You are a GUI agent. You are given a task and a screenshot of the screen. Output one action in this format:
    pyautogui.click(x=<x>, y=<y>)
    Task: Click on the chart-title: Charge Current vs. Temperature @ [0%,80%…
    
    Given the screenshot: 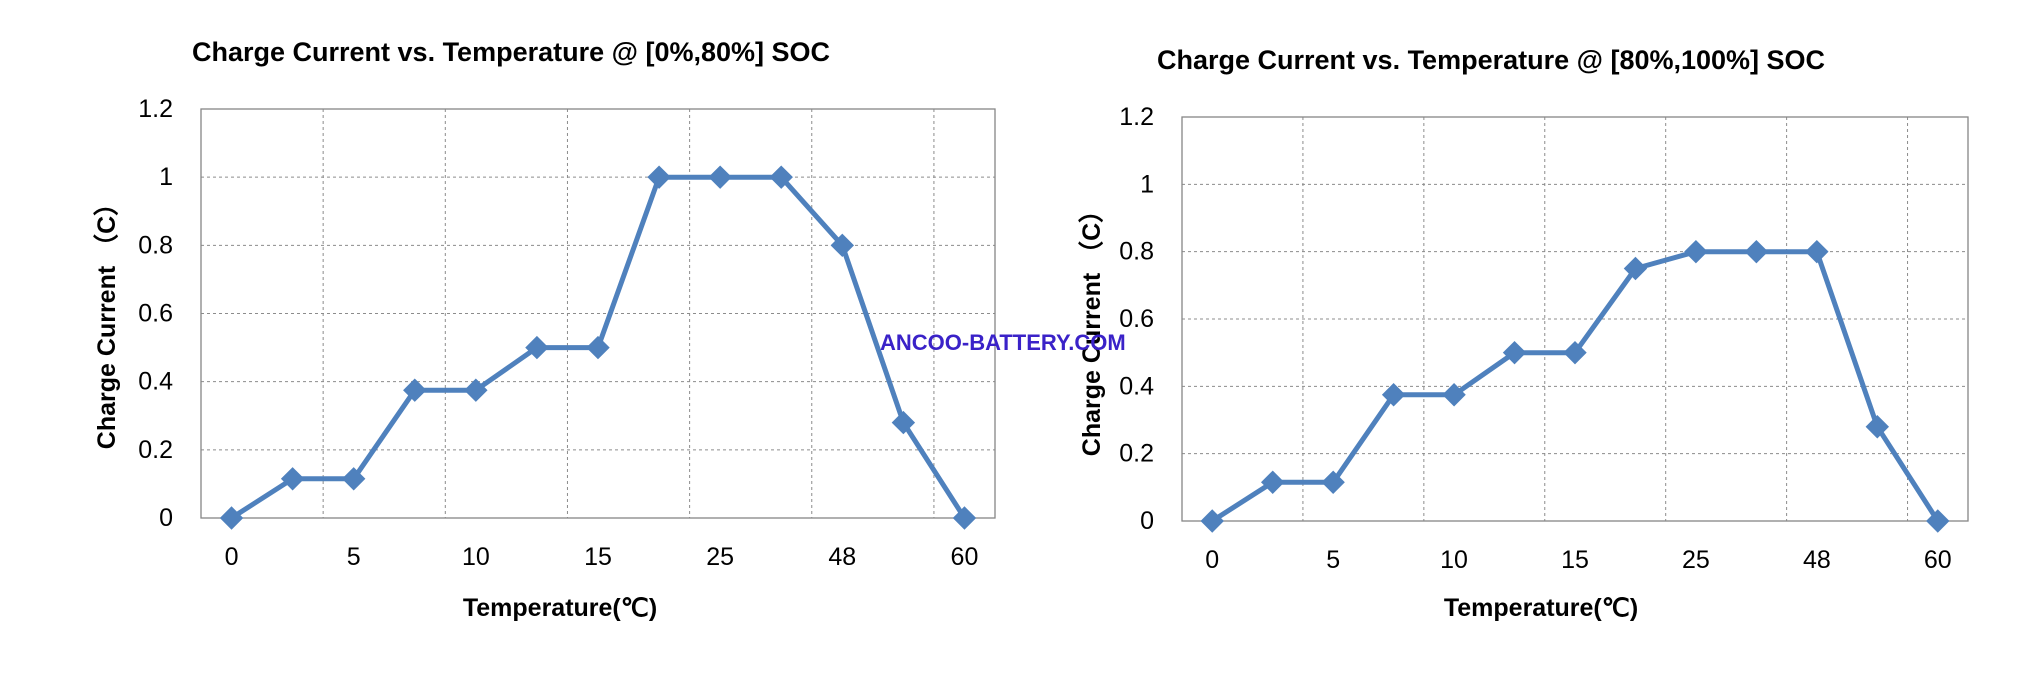 What is the action you would take?
    pyautogui.click(x=511, y=52)
    